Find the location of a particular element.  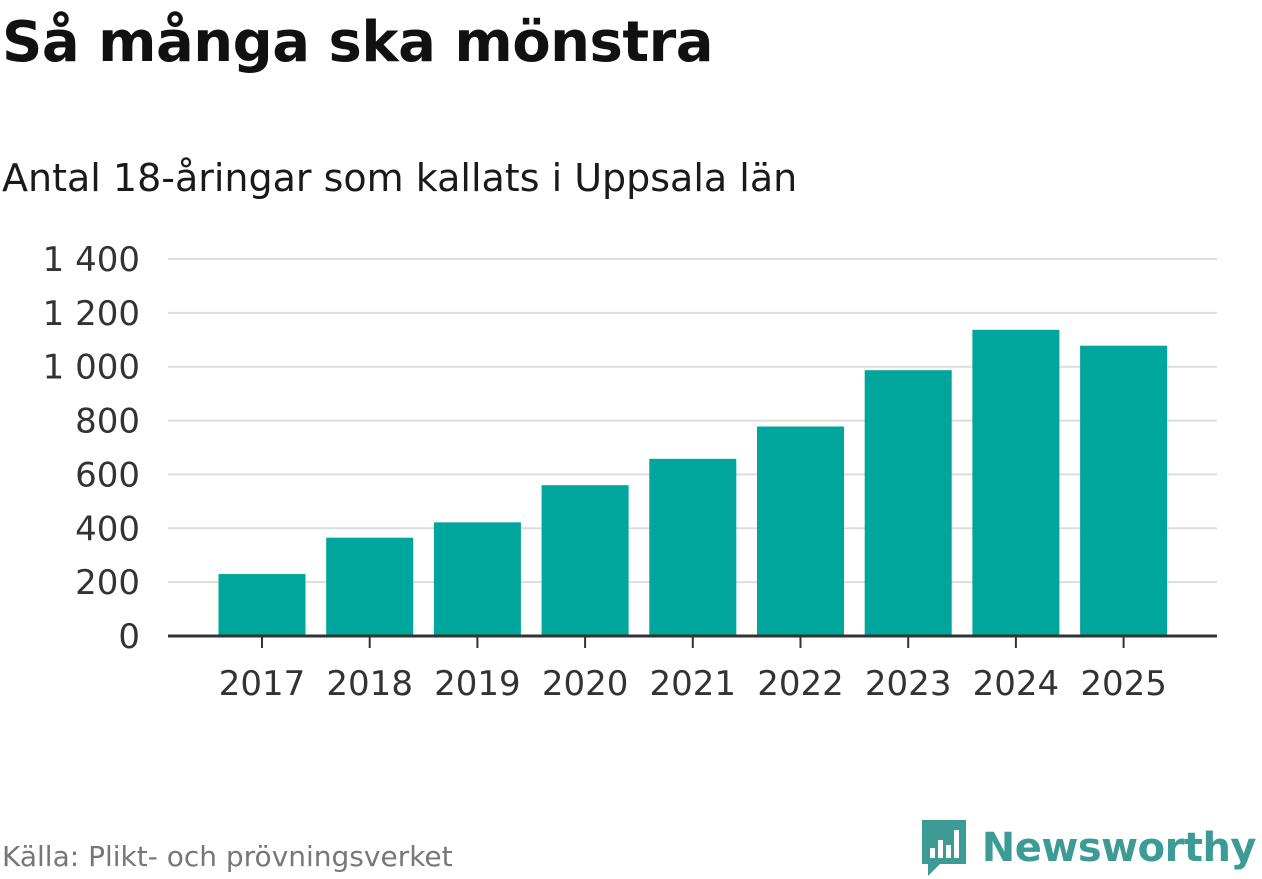

x-tick-label: 2023 is located at coordinates (908, 684).